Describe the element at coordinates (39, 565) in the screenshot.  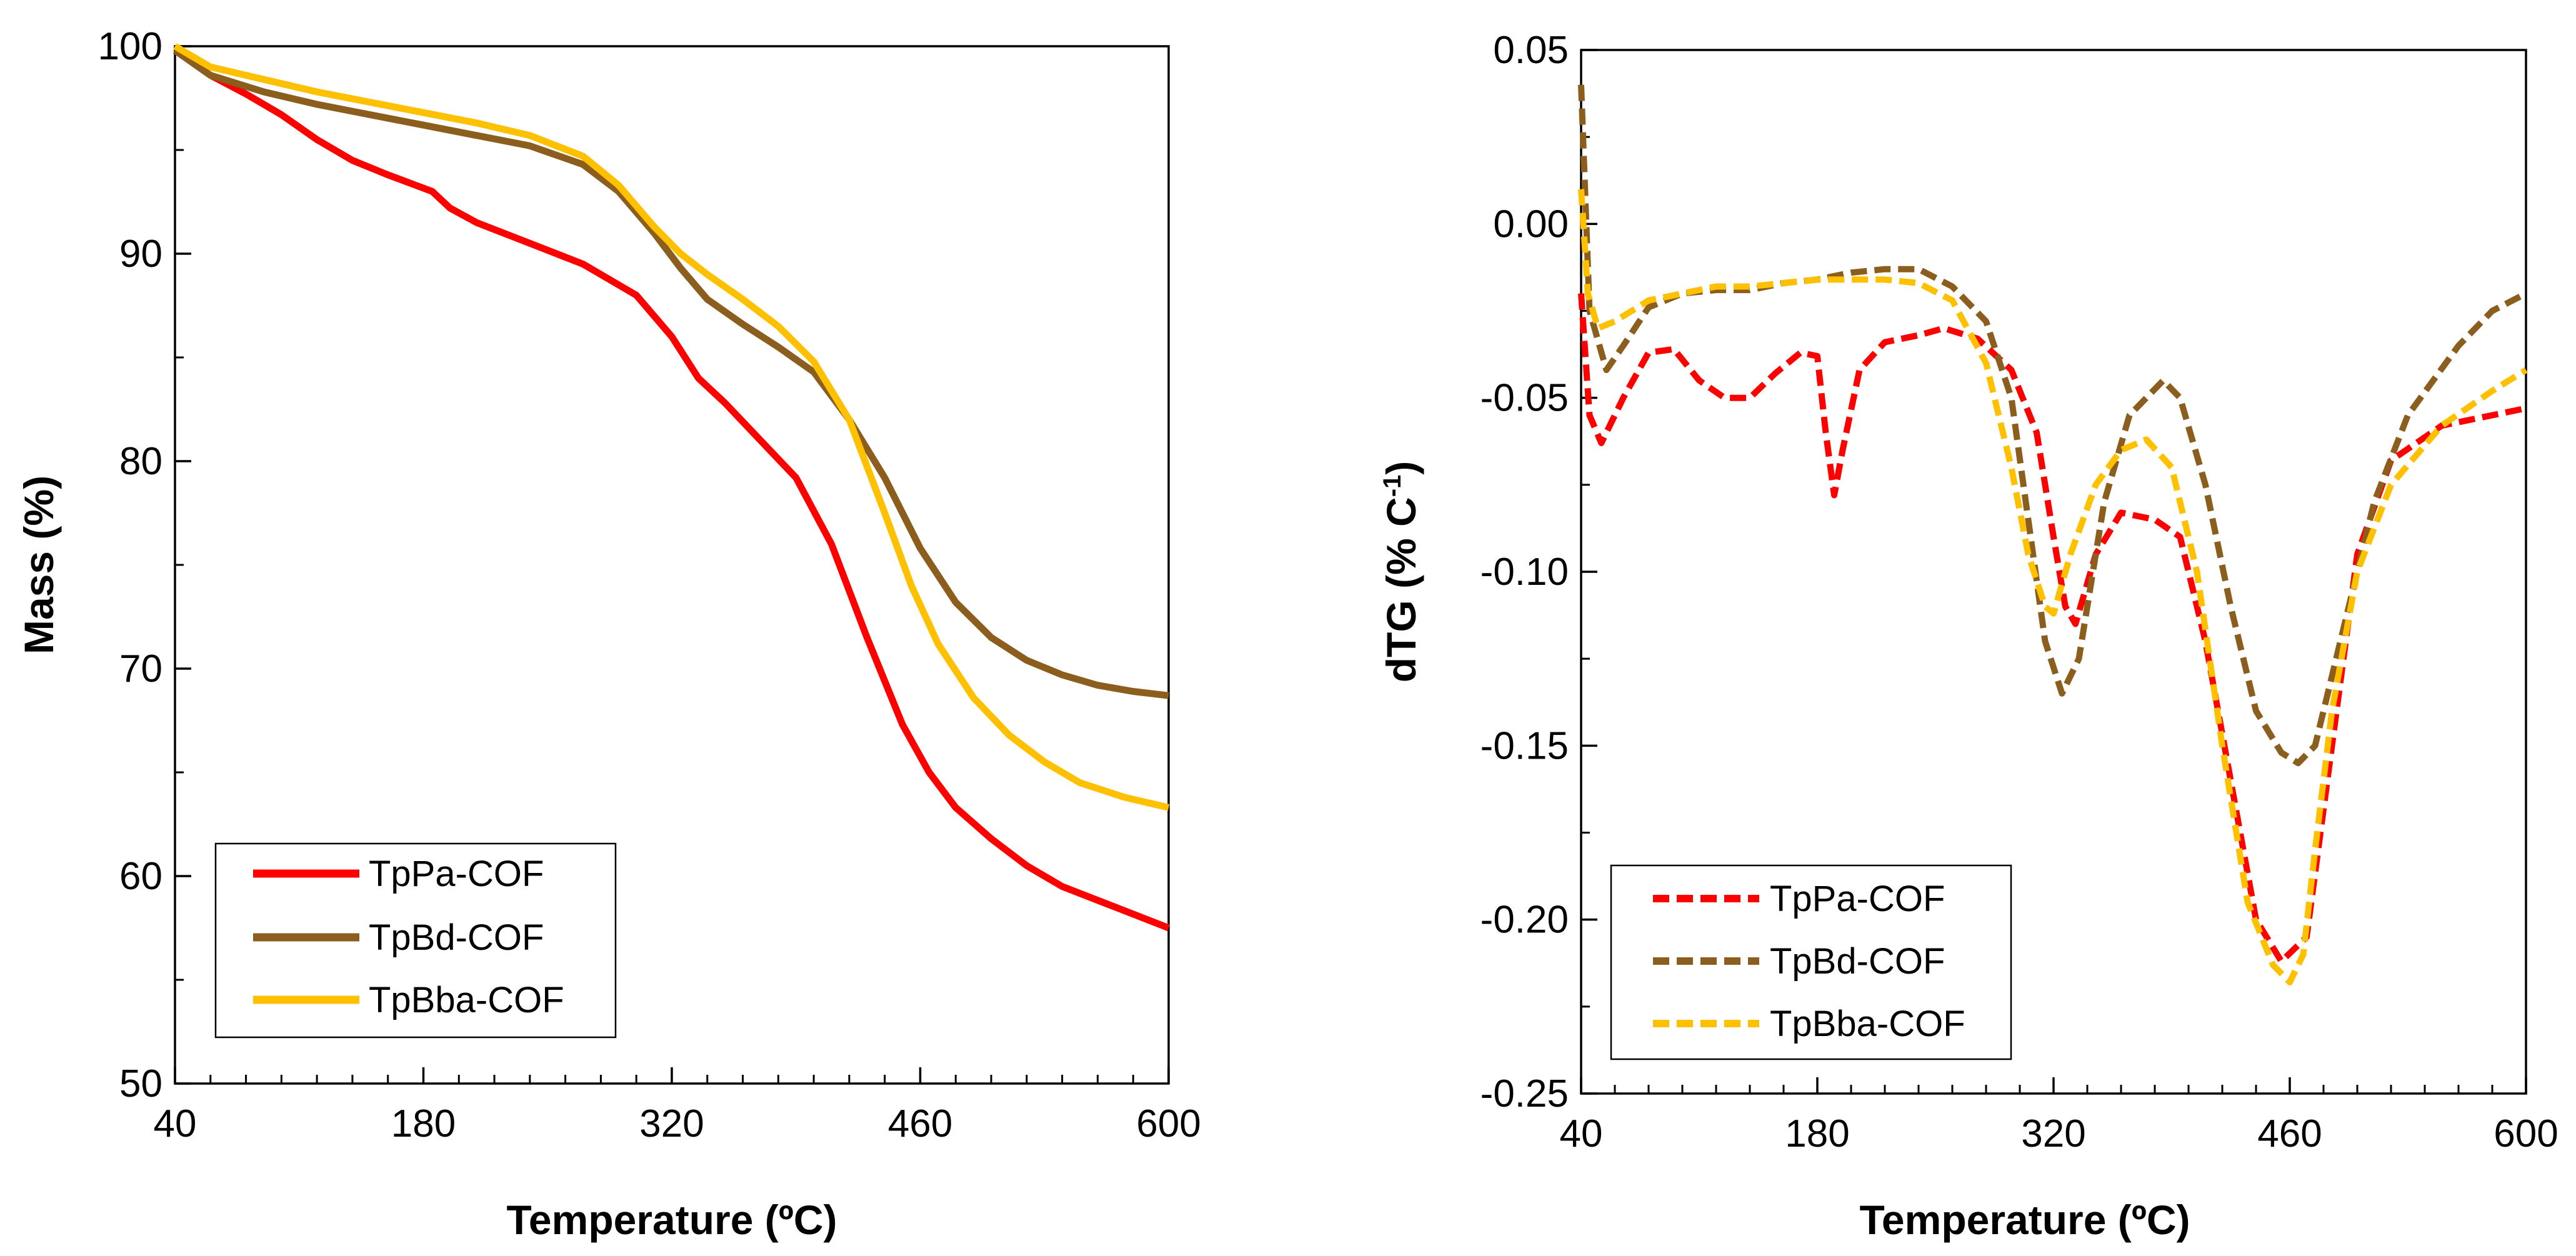
I see `tga-y-axis-label: Mass (%)` at that location.